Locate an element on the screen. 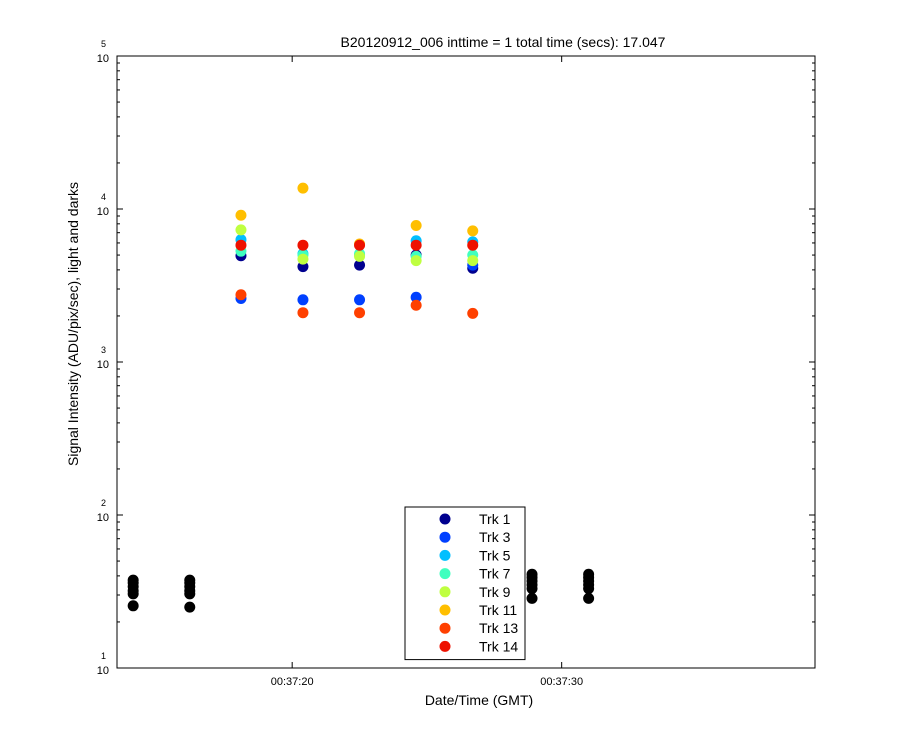 The width and height of the screenshot is (900, 750). legend-label-trk-3: Trk 3 is located at coordinates (495, 537).